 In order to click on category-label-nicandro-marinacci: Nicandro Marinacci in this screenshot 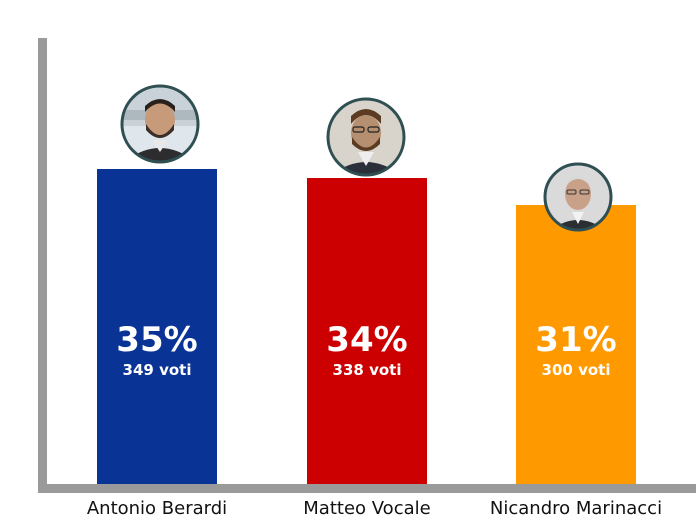, I will do `click(576, 508)`.